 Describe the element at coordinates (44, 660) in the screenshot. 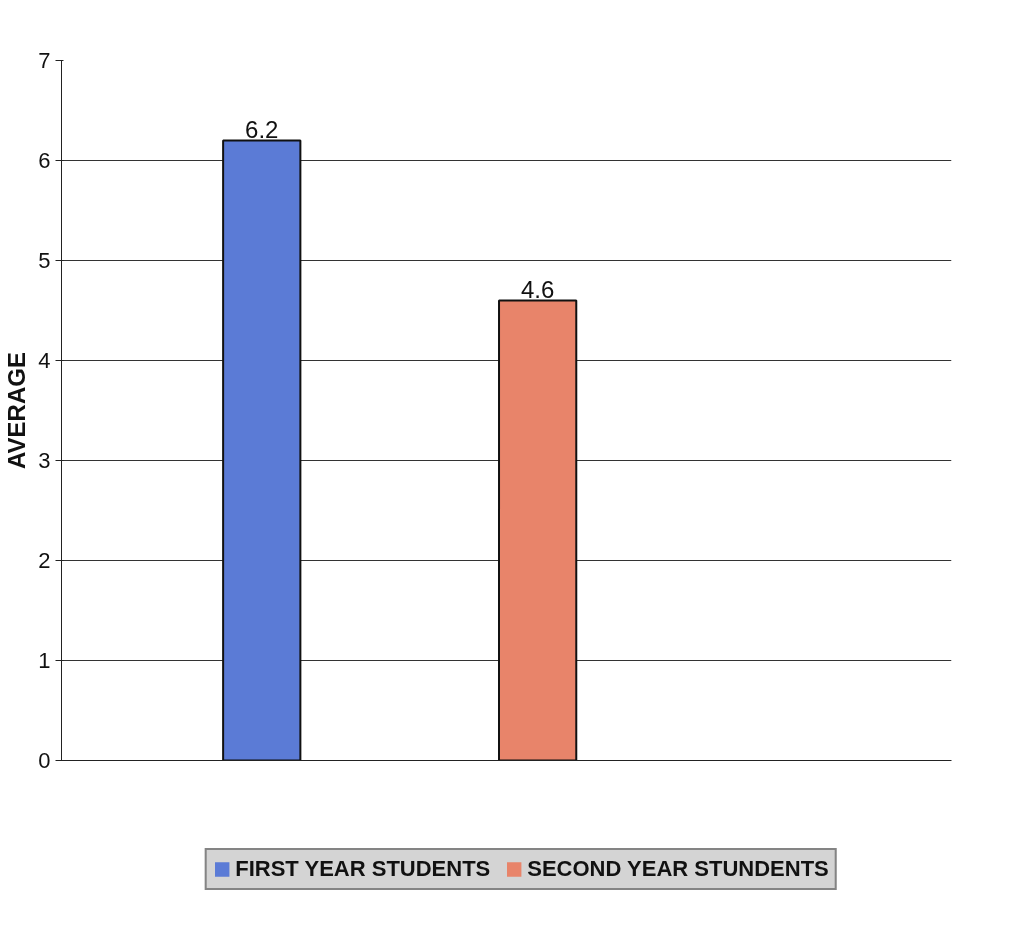

I see `y-tick-label: 1` at that location.